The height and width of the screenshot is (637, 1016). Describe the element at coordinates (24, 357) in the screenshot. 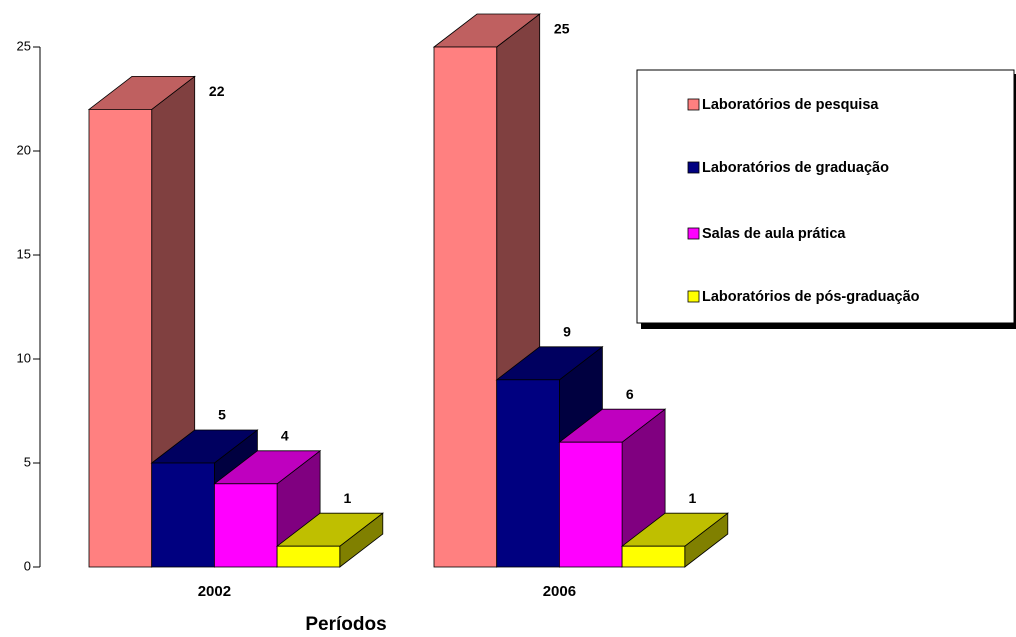

I see `y-tick-label: 10` at that location.